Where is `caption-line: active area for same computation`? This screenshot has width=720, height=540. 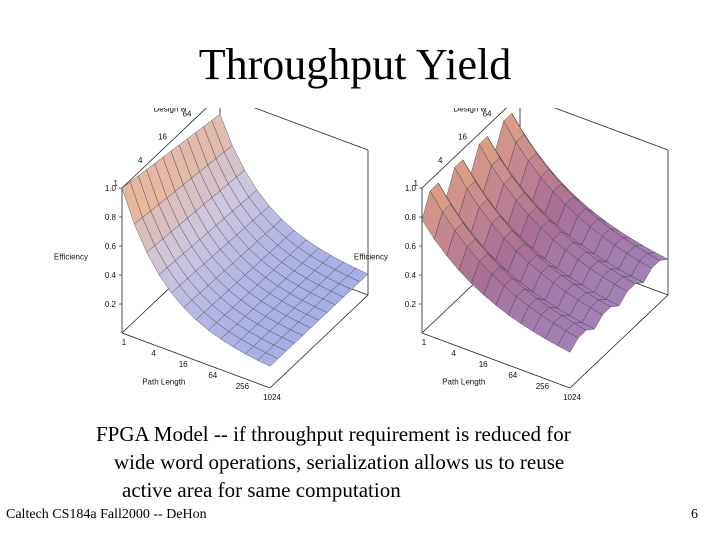 caption-line: active area for same computation is located at coordinates (261, 490).